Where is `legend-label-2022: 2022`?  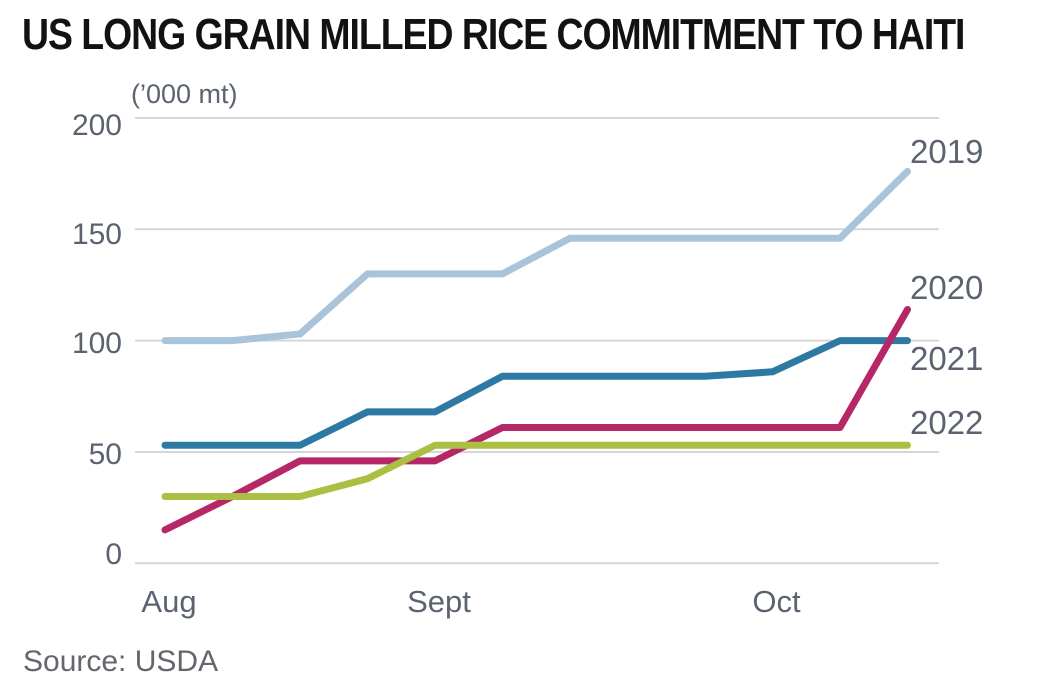 legend-label-2022: 2022 is located at coordinates (947, 422).